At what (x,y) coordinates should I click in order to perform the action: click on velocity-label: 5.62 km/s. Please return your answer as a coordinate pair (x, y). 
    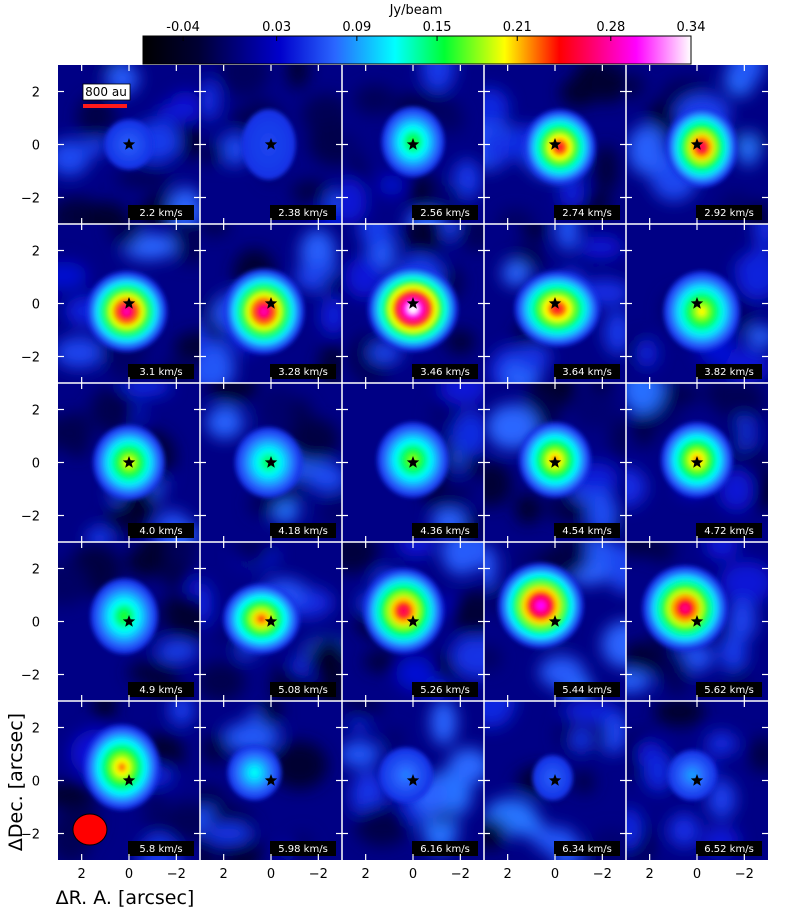
    Looking at the image, I should click on (729, 690).